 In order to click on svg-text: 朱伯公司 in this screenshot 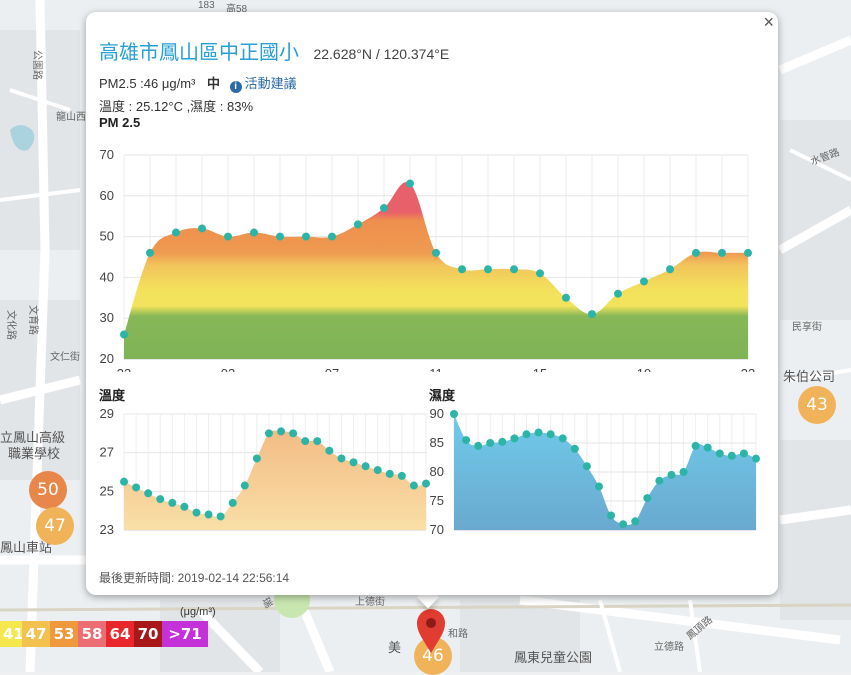, I will do `click(809, 376)`.